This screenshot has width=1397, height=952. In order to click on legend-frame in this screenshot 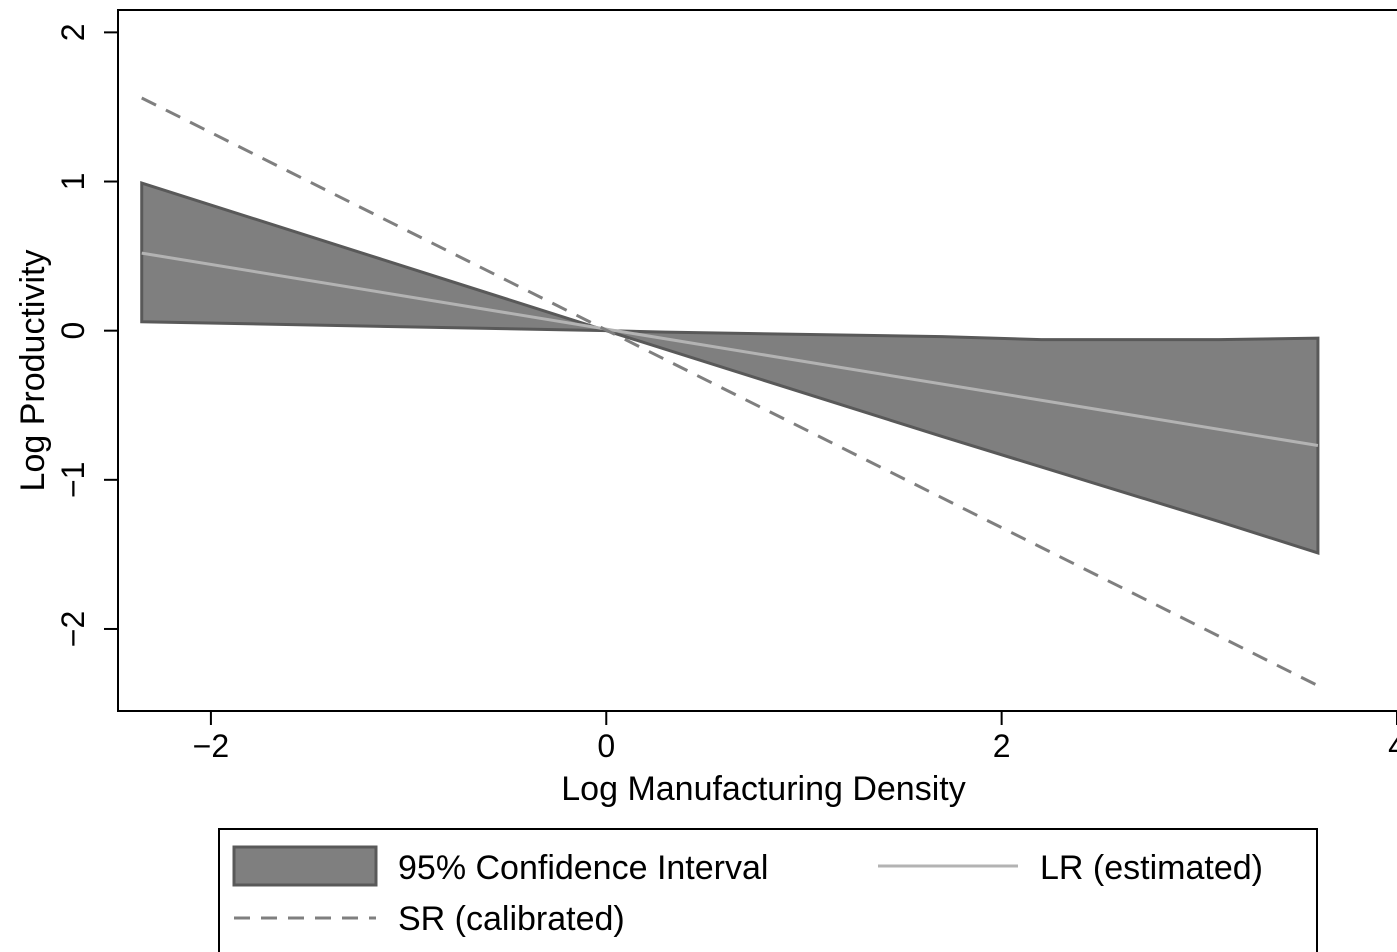, I will do `click(768, 890)`.